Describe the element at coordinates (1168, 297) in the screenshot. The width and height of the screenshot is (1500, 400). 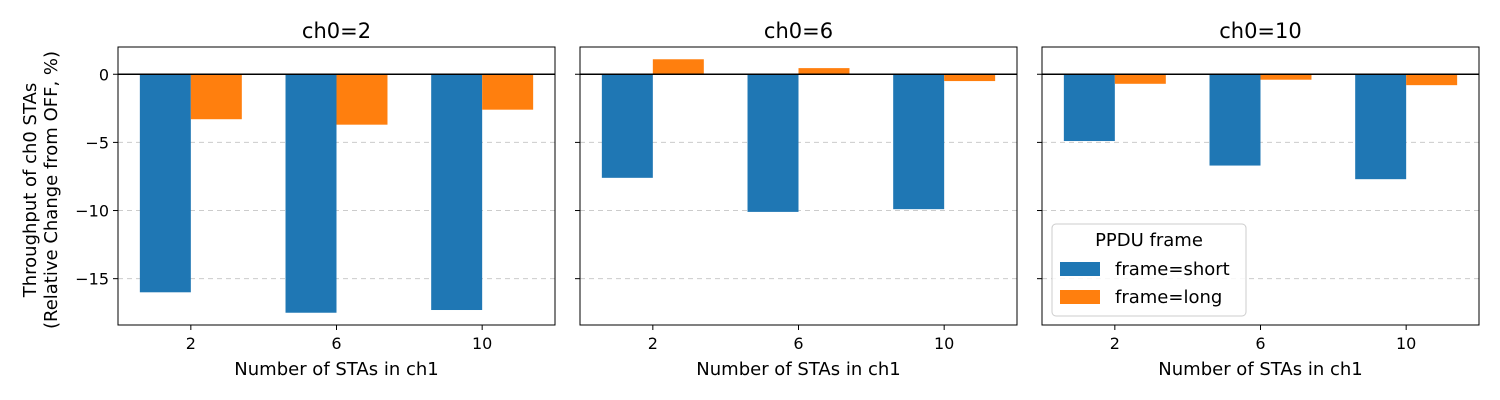
I see `legend-label-long: frame=long` at that location.